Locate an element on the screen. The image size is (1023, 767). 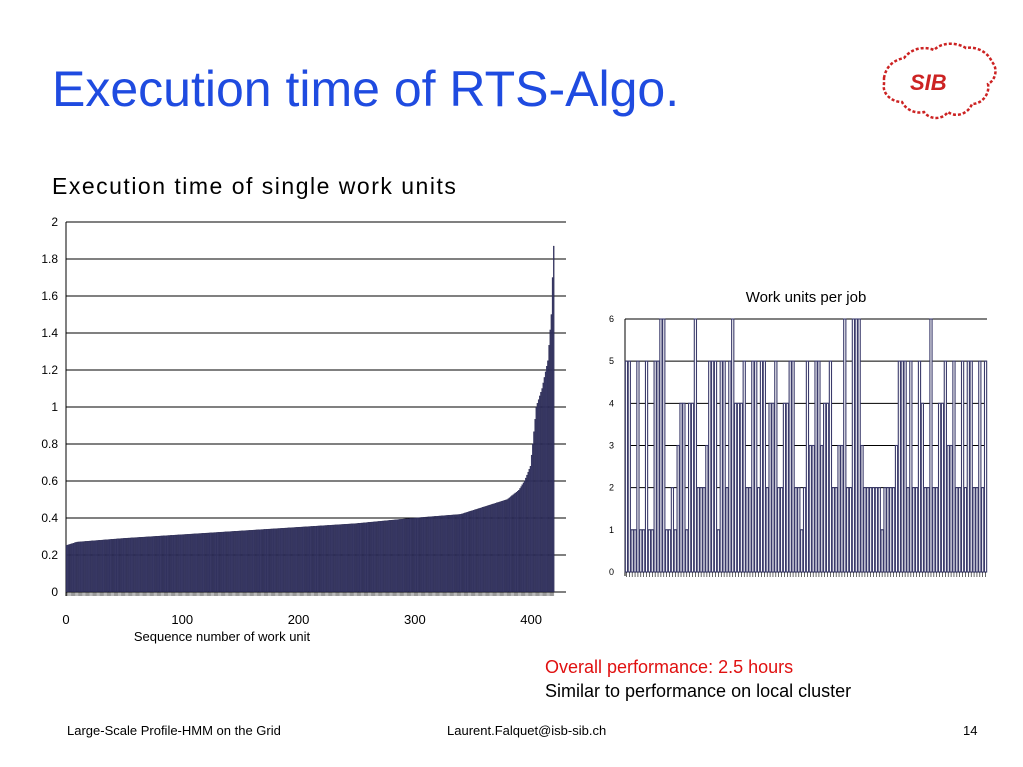
x-tick-label: 400 is located at coordinates (531, 619).